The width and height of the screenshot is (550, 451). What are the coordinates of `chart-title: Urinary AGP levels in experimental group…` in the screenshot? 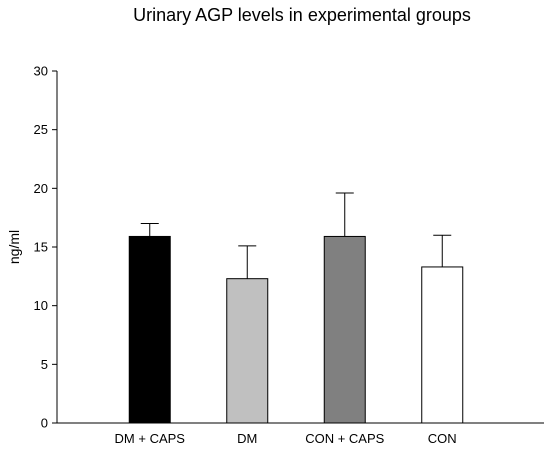 It's located at (302, 15).